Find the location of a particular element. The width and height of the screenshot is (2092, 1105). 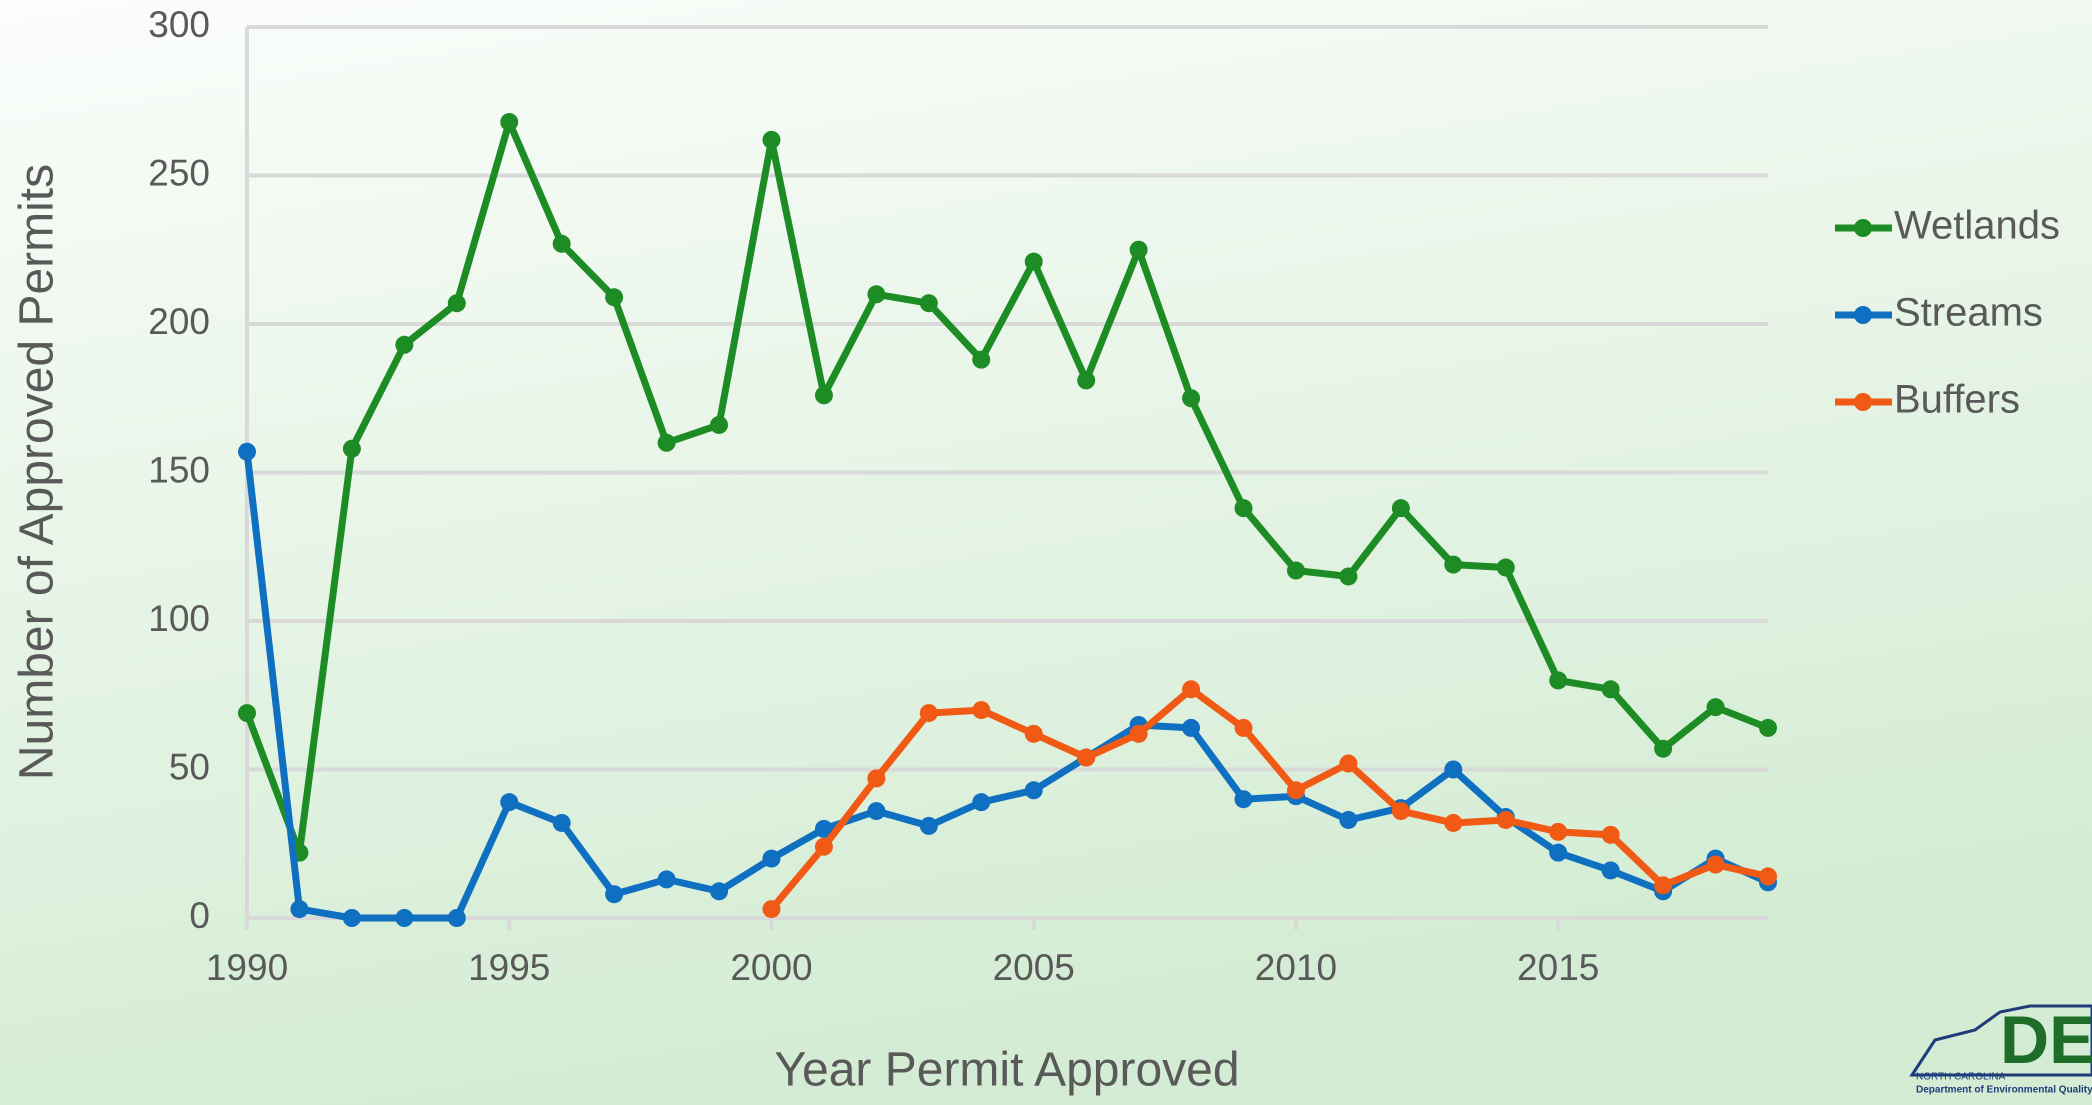

y-tick-label: 0 is located at coordinates (199, 915).